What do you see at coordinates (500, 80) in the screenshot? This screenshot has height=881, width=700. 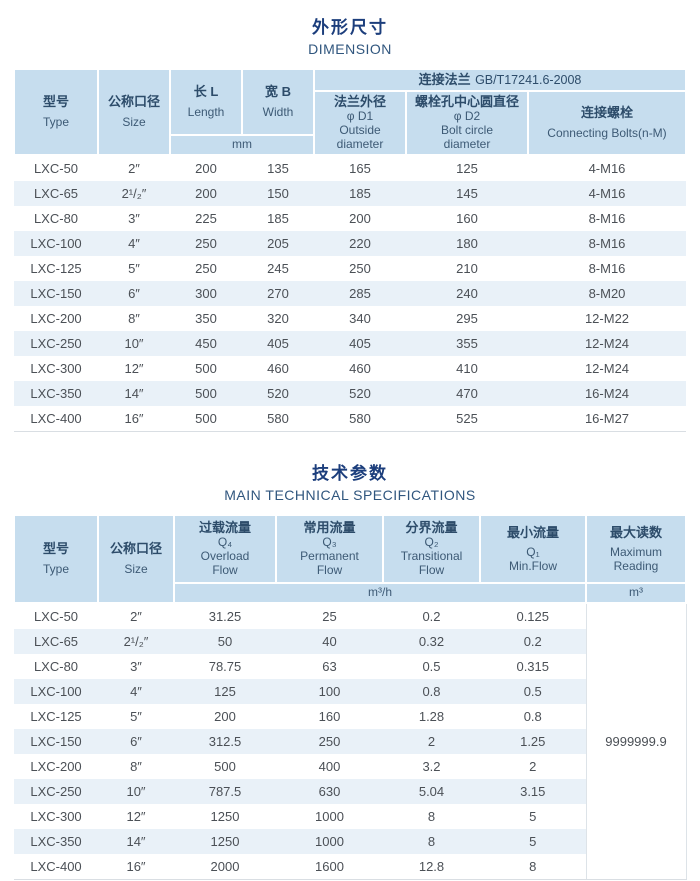 I see `col-group-flange: 连接法兰 GB/T17241.6-2008` at bounding box center [500, 80].